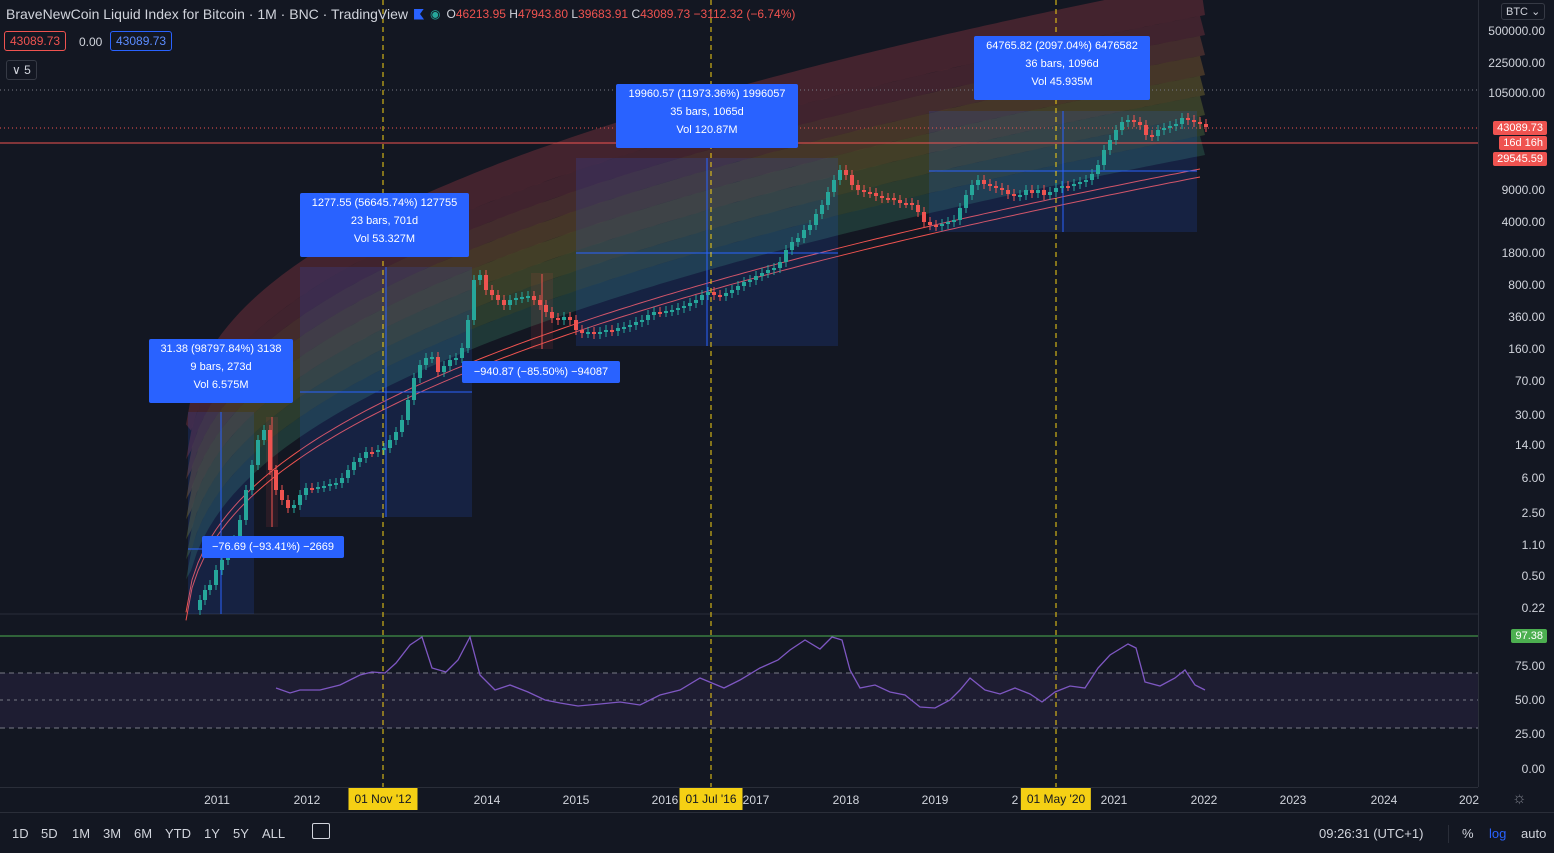  What do you see at coordinates (21, 70) in the screenshot?
I see `indicators-toggle: ∨ 5` at bounding box center [21, 70].